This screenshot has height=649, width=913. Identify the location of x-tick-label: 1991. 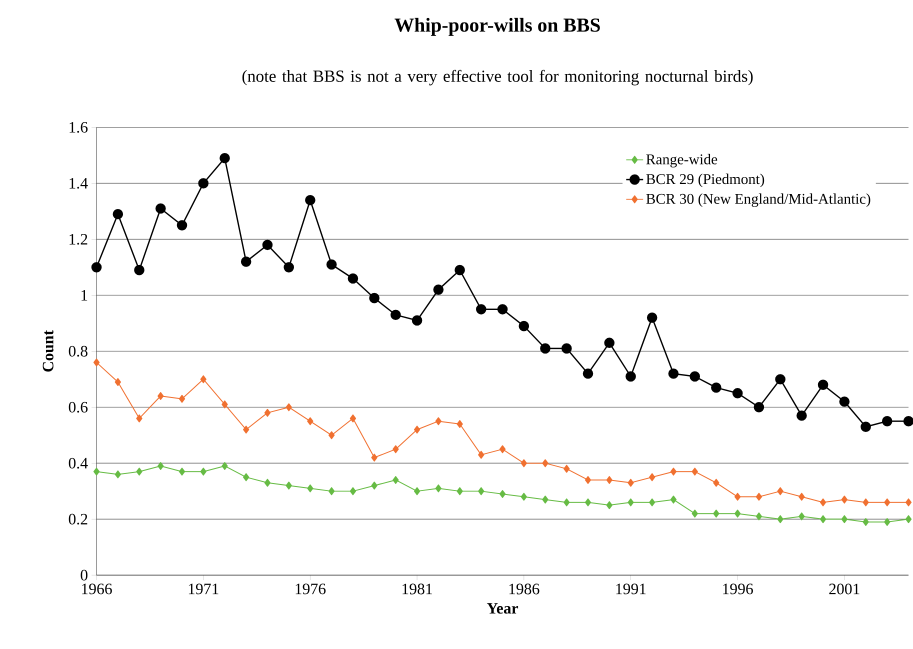
(631, 589).